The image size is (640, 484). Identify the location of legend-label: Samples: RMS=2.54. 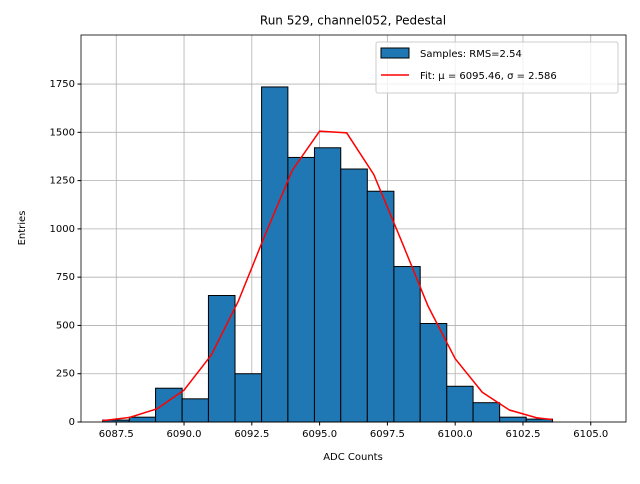
(471, 54).